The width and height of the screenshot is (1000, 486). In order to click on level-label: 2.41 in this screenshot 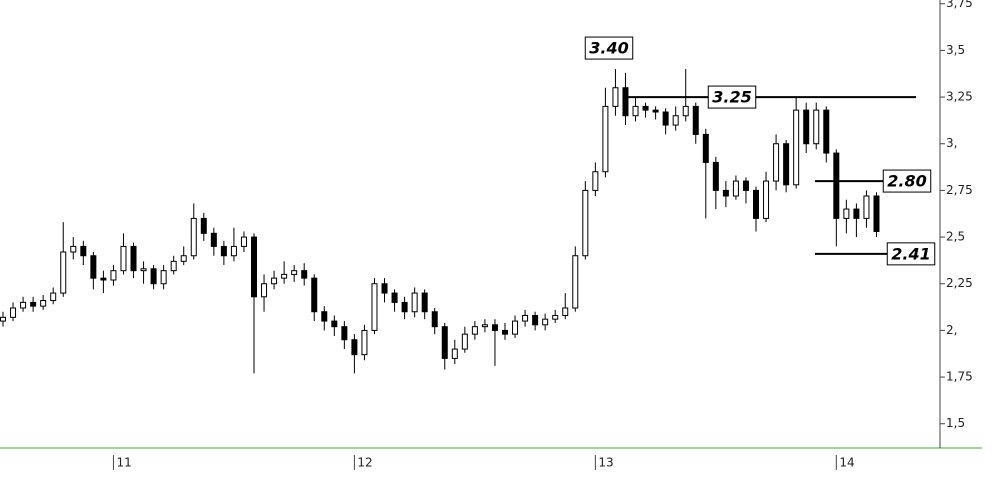, I will do `click(910, 253)`.